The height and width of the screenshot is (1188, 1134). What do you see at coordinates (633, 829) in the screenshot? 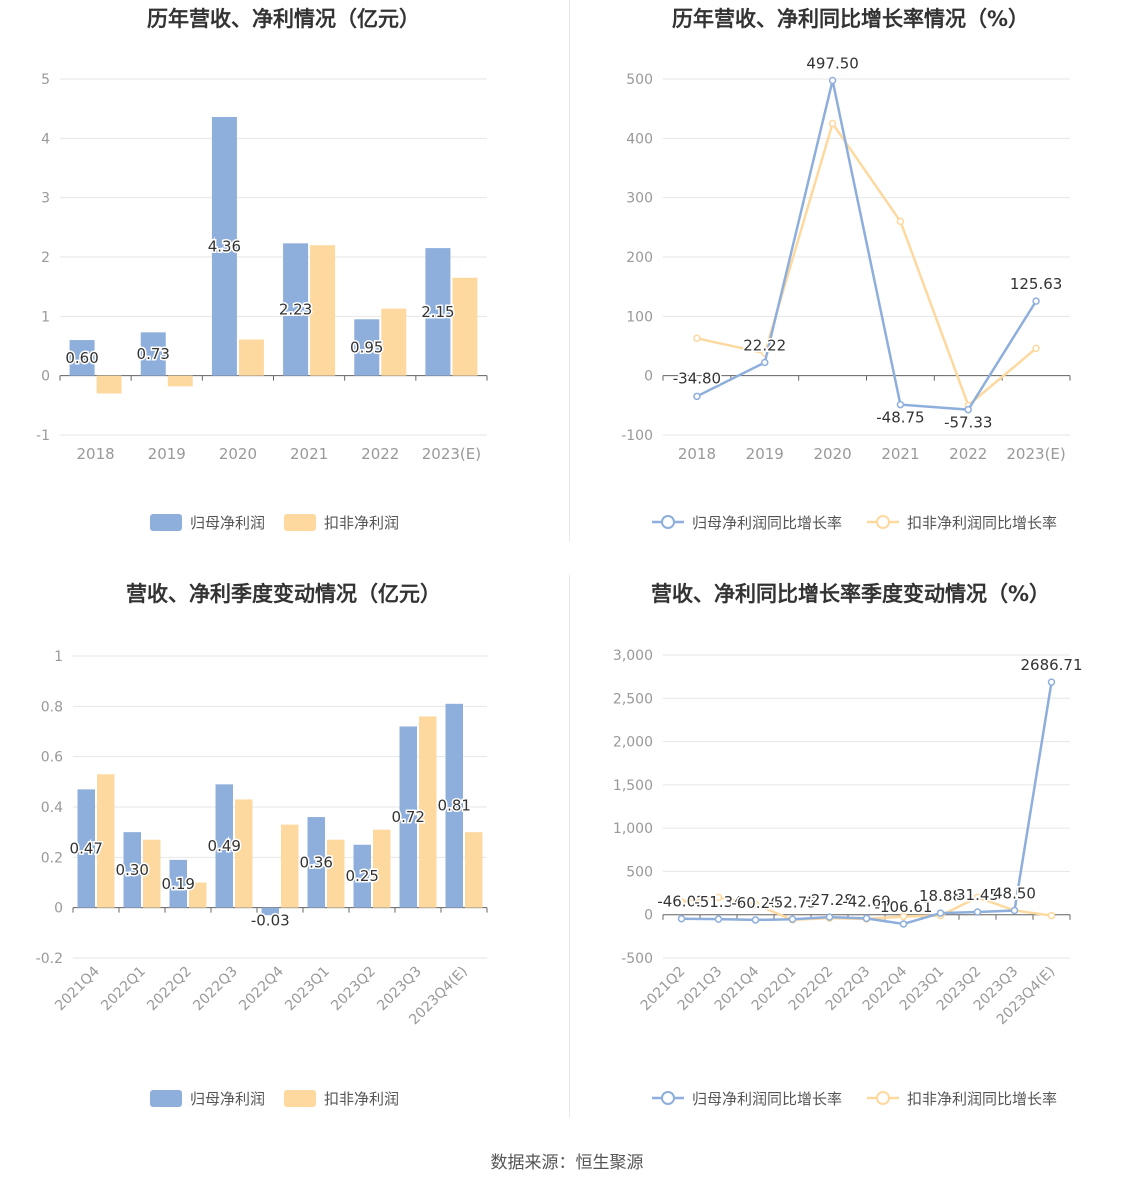
I see `y-tick-label: 1,000` at bounding box center [633, 829].